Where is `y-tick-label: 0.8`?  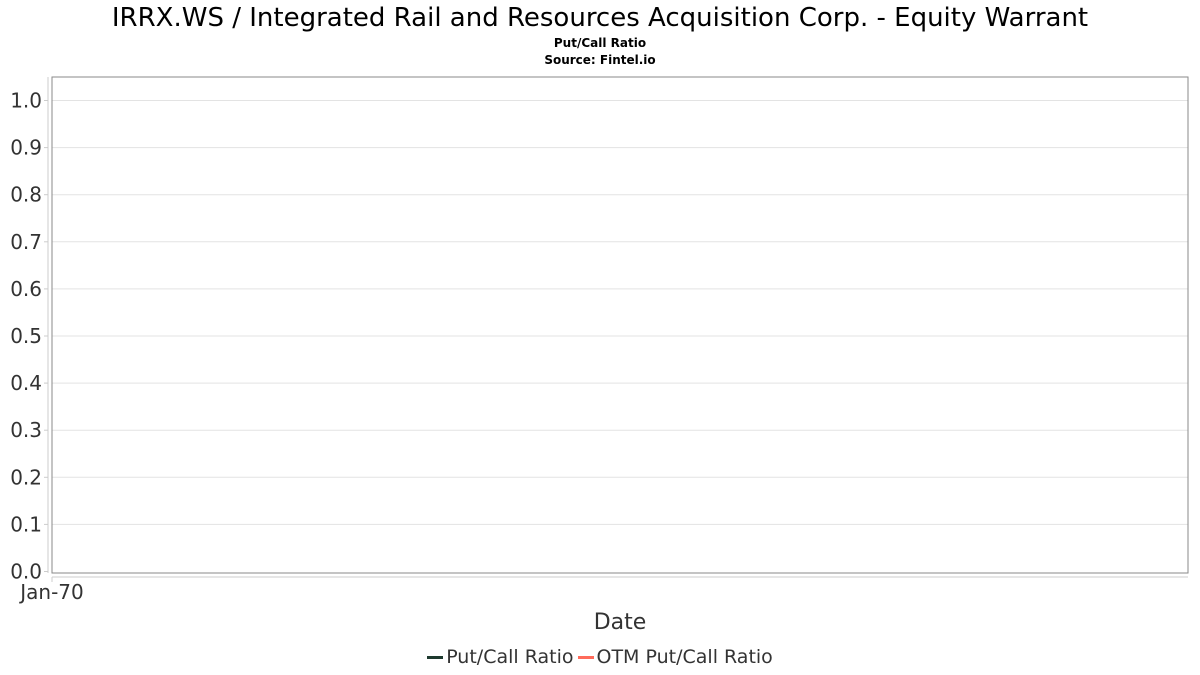 y-tick-label: 0.8 is located at coordinates (26, 195).